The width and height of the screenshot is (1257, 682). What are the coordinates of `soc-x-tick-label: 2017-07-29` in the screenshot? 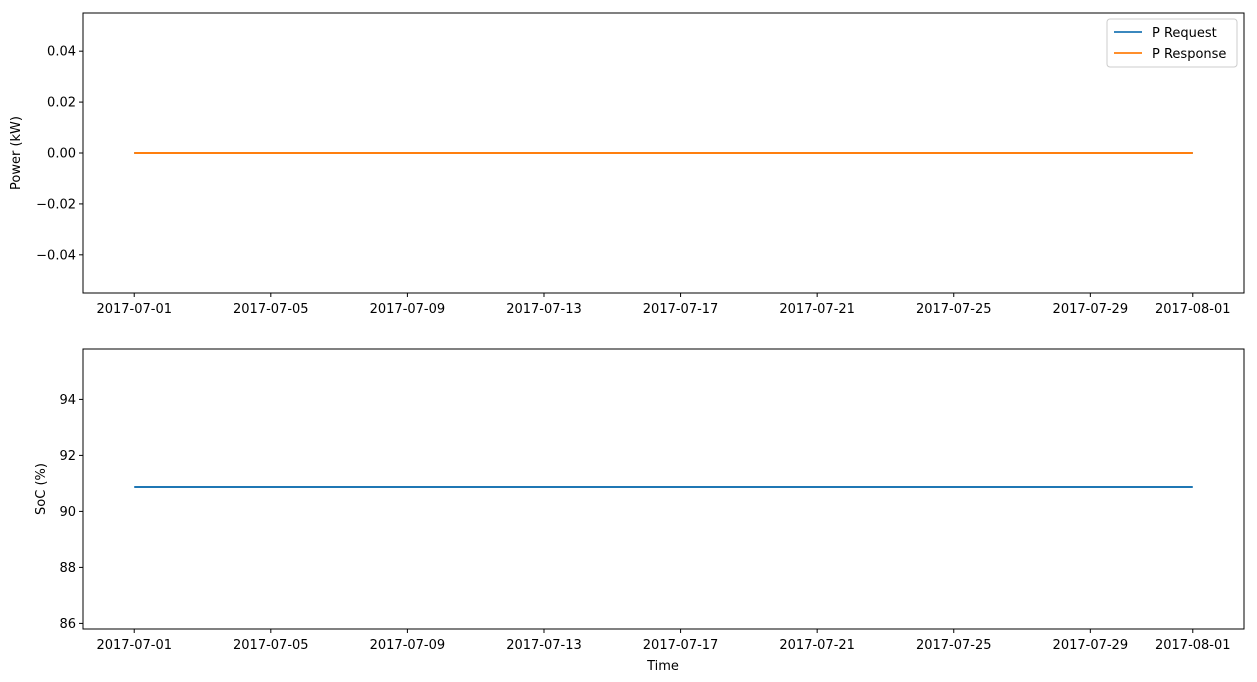 It's located at (1091, 645).